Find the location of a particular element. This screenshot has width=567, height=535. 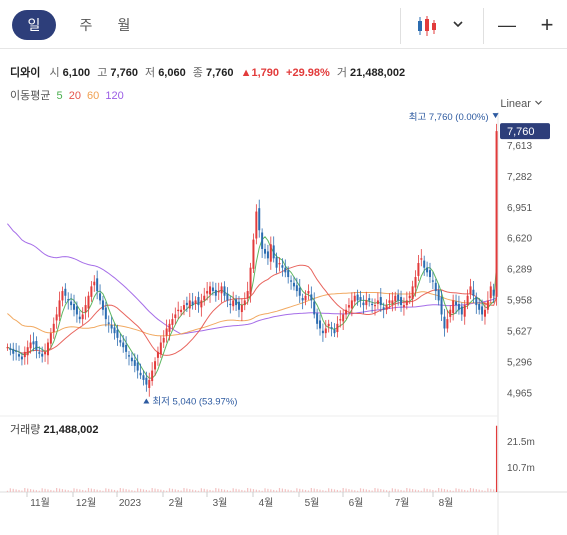

zoom-in-button: + is located at coordinates (547, 24).